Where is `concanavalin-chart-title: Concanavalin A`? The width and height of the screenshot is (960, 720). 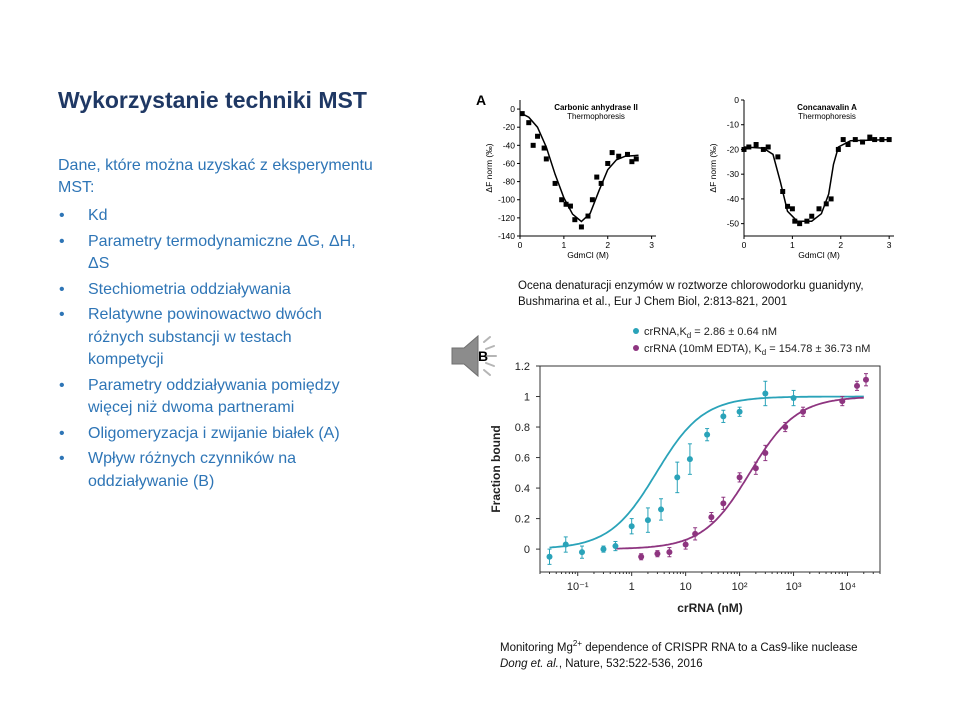
concanavalin-chart-title: Concanavalin A is located at coordinates (827, 107).